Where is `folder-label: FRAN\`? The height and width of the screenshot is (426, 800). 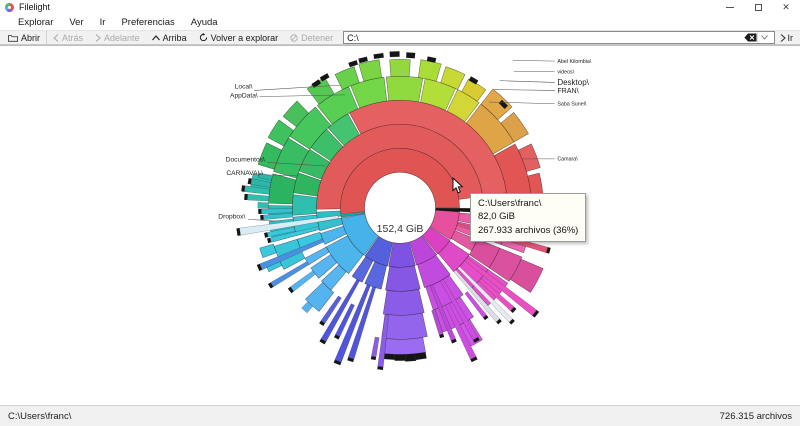 folder-label: FRAN\ is located at coordinates (567, 91).